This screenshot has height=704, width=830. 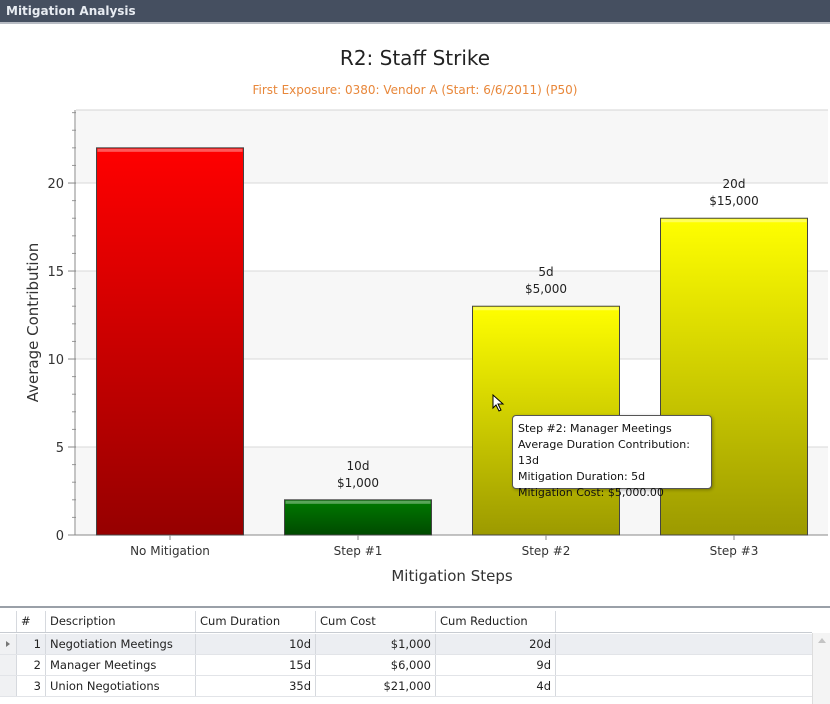 I want to click on x-axis-label: Mitigation Steps, so click(x=452, y=576).